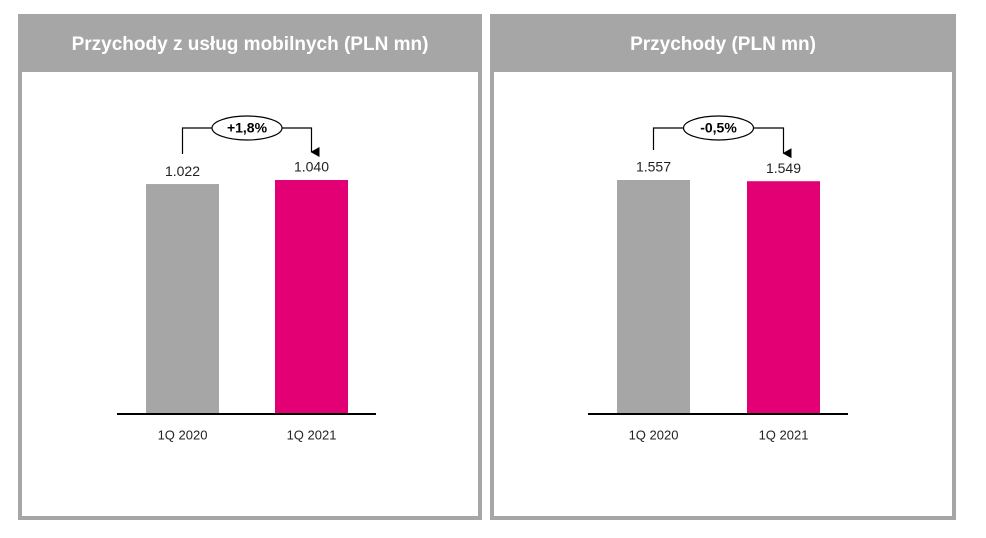 Image resolution: width=986 pixels, height=538 pixels. I want to click on panel-title: Przychody z usług mobilnych (PLN mn), so click(250, 44).